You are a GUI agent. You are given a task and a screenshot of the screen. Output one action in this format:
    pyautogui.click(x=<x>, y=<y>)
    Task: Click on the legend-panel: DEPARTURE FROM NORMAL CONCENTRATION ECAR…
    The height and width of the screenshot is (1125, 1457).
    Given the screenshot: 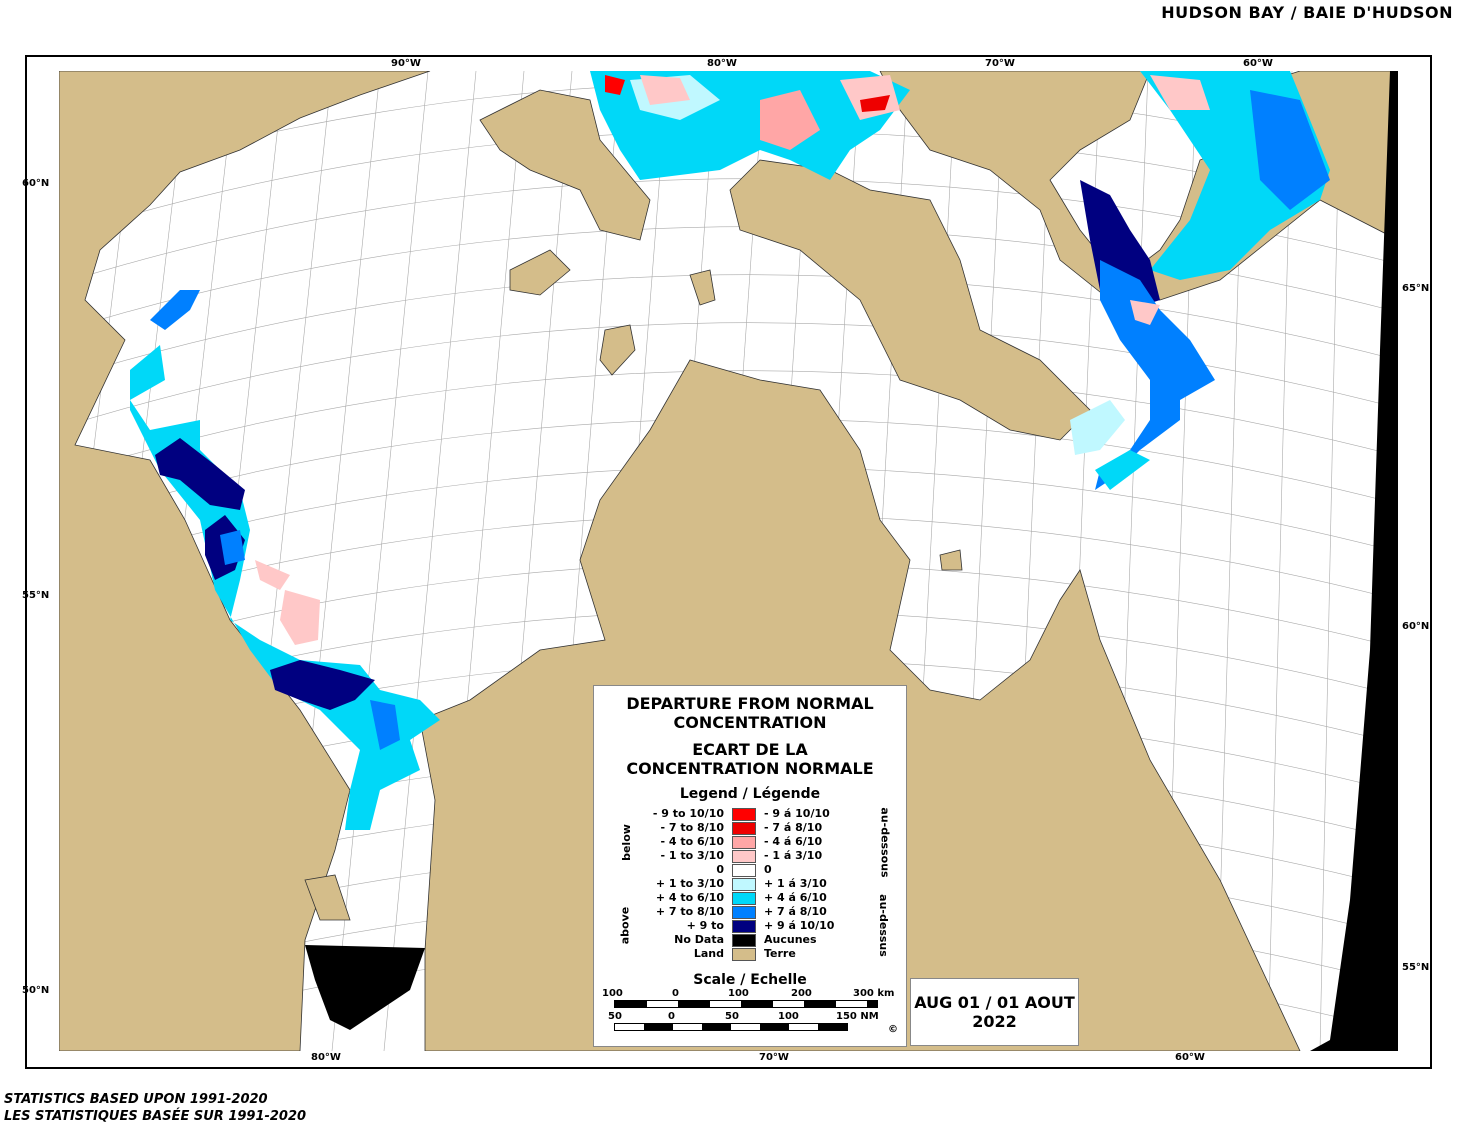 What is the action you would take?
    pyautogui.click(x=750, y=866)
    